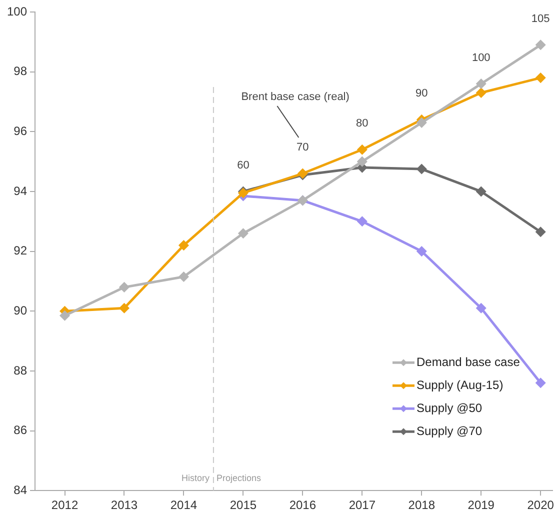 Image resolution: width=559 pixels, height=520 pixels. I want to click on y-tick-label: 90, so click(21, 310).